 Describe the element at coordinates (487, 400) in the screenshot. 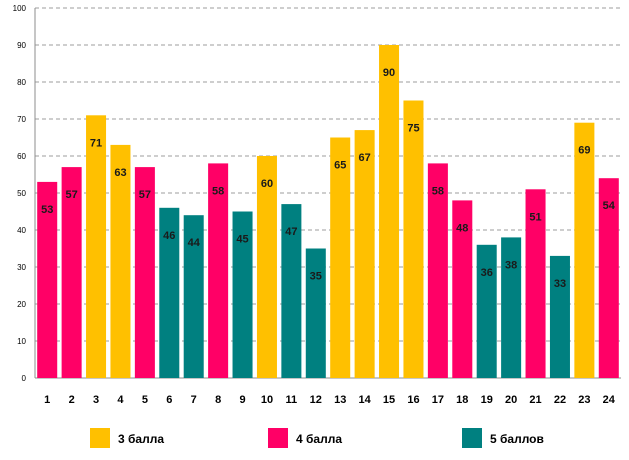

I see `x-tick-label: 19` at that location.